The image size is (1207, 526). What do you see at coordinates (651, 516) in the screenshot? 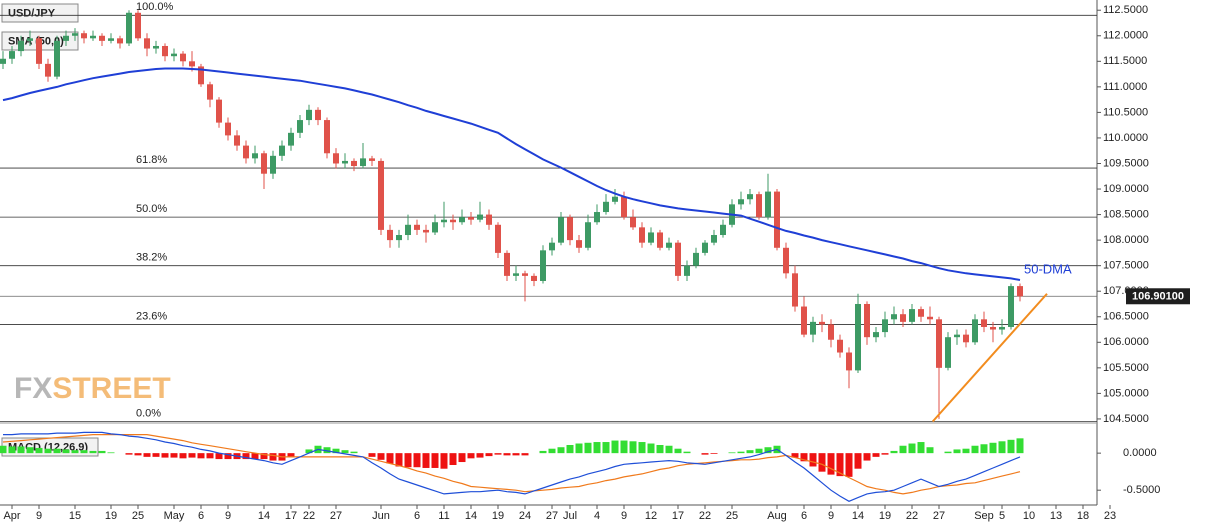
I see `x-tick-label: 12` at bounding box center [651, 516].